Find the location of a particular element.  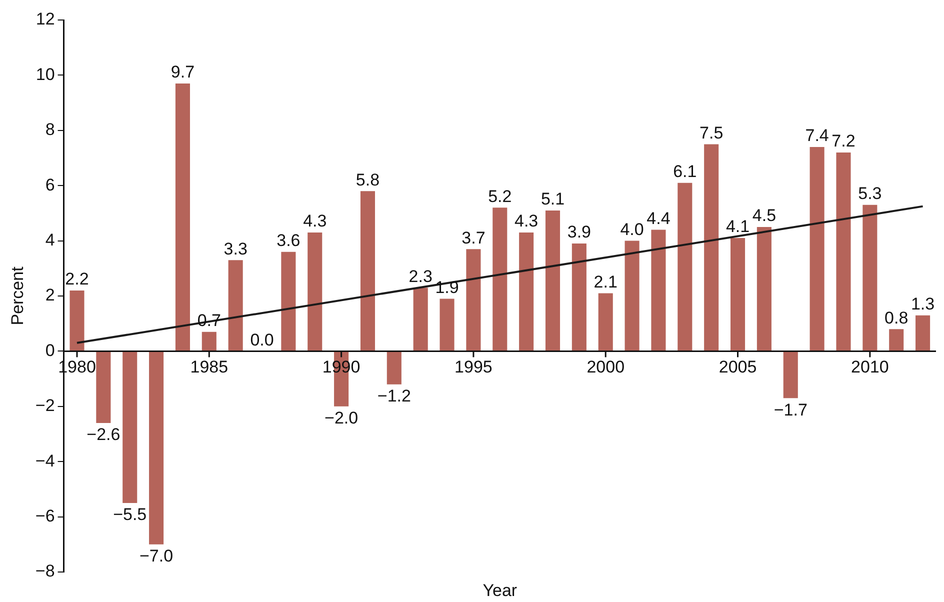

data-label: 2.3 is located at coordinates (420, 276).